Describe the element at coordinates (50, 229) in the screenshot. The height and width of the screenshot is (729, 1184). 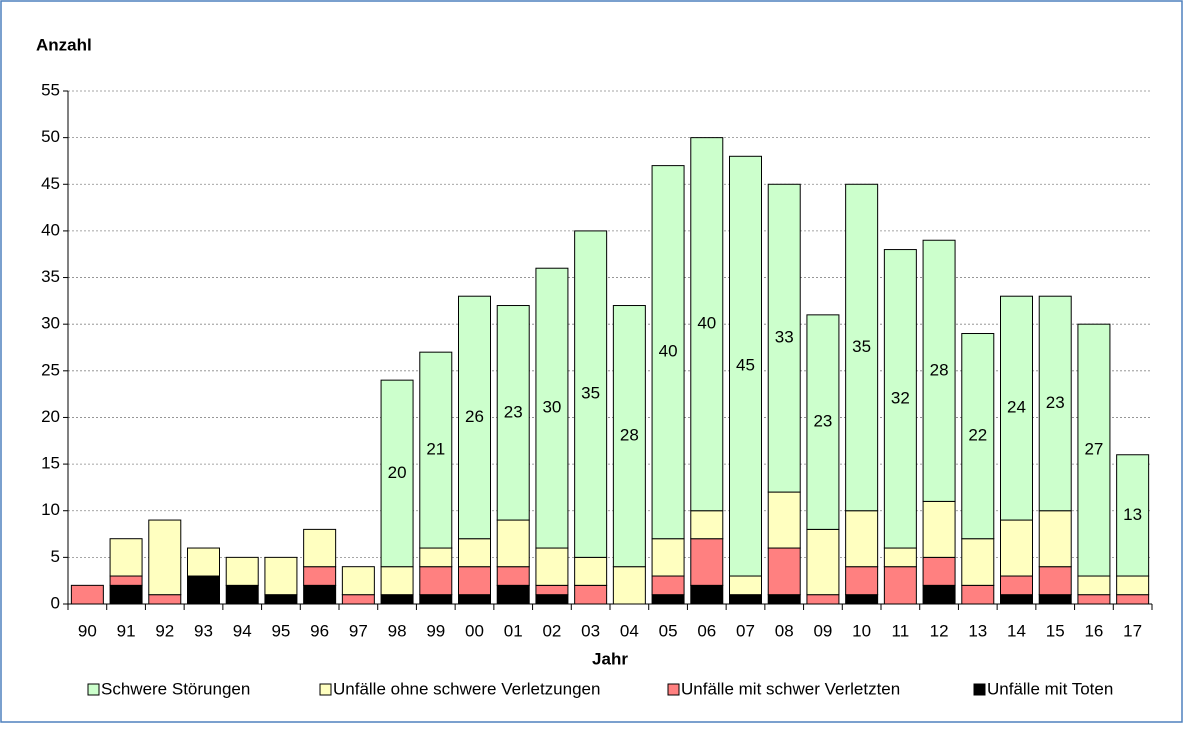
I see `y-tick-label: 40` at that location.